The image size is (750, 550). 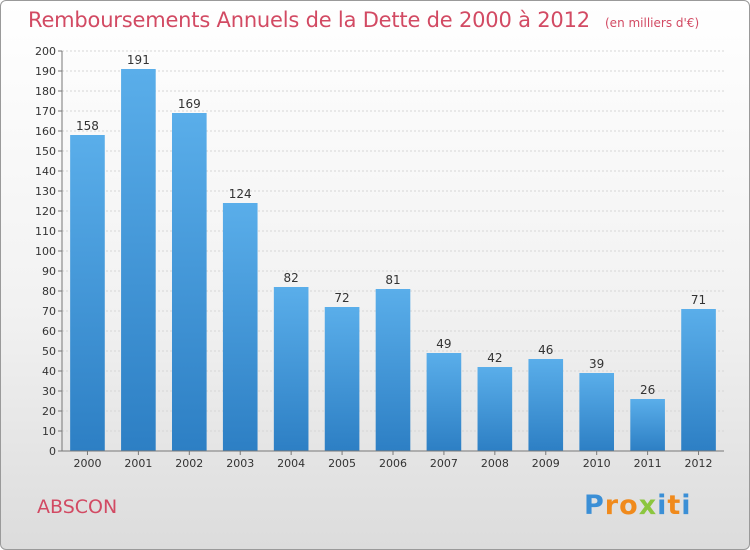 I want to click on bar-2000, so click(x=87, y=293).